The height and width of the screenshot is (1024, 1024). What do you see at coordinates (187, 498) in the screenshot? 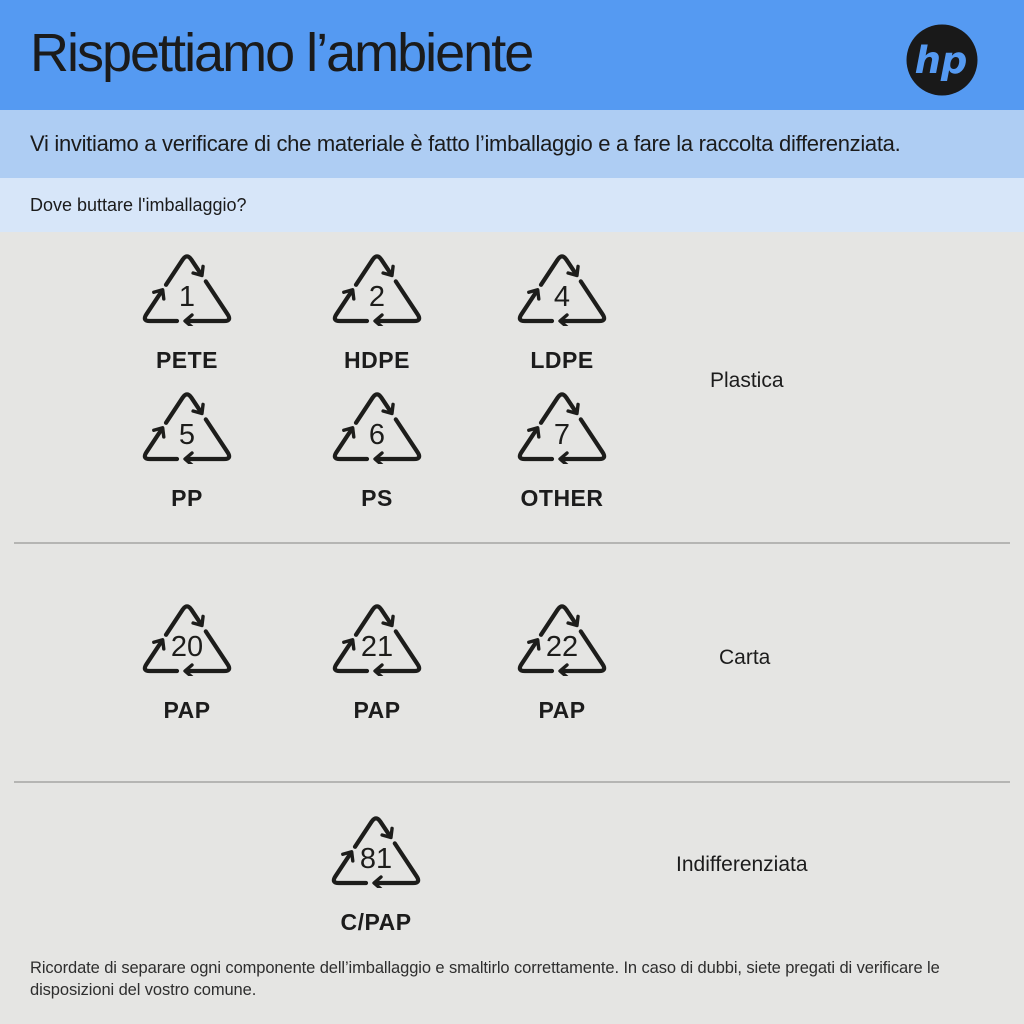
I see `material-code-label: PP` at bounding box center [187, 498].